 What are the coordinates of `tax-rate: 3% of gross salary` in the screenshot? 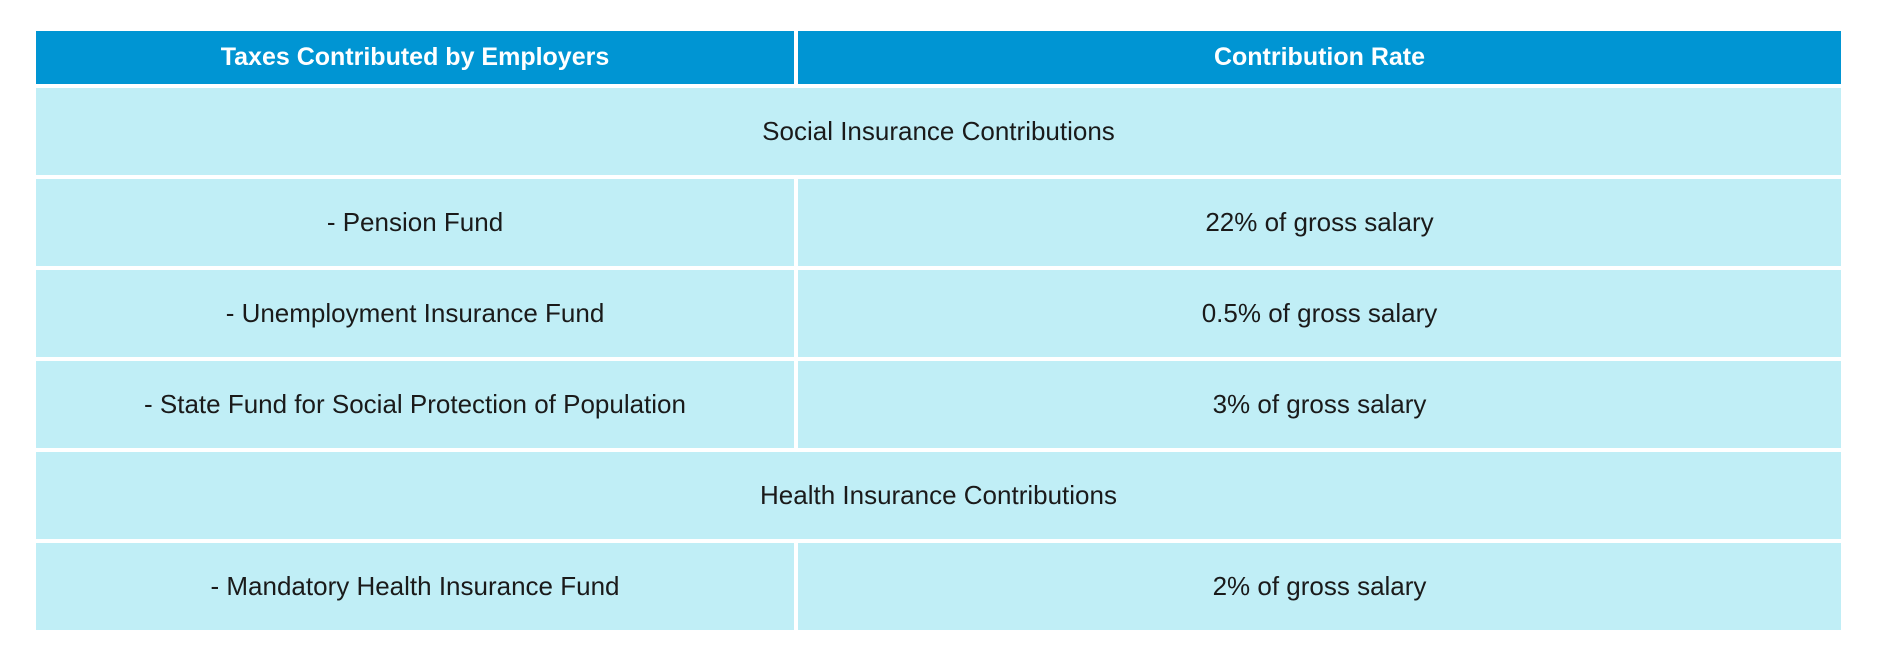 It's located at (1319, 404).